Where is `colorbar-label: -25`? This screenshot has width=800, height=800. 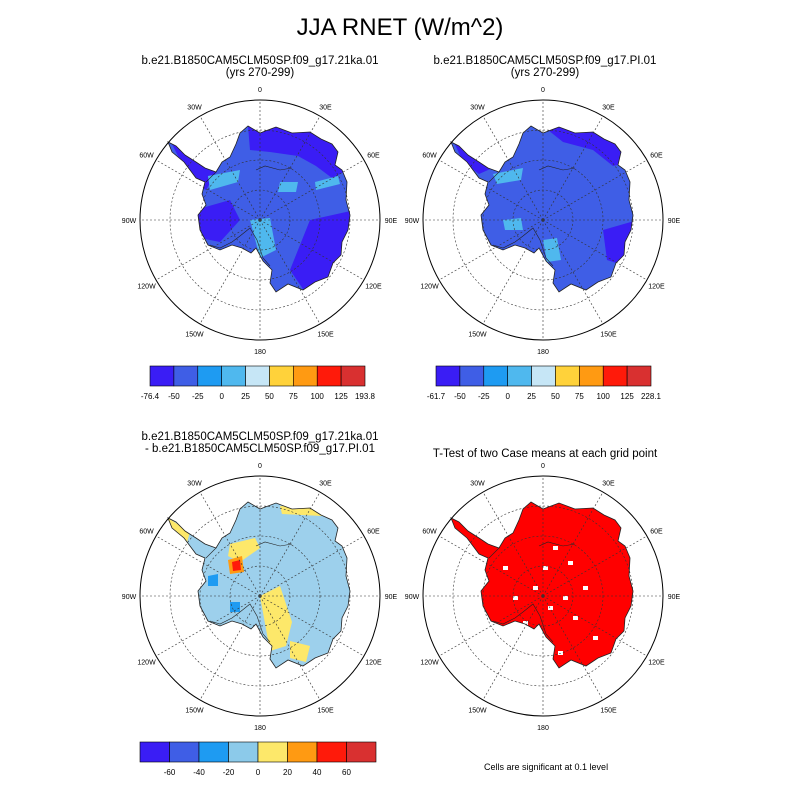 colorbar-label: -25 is located at coordinates (198, 396).